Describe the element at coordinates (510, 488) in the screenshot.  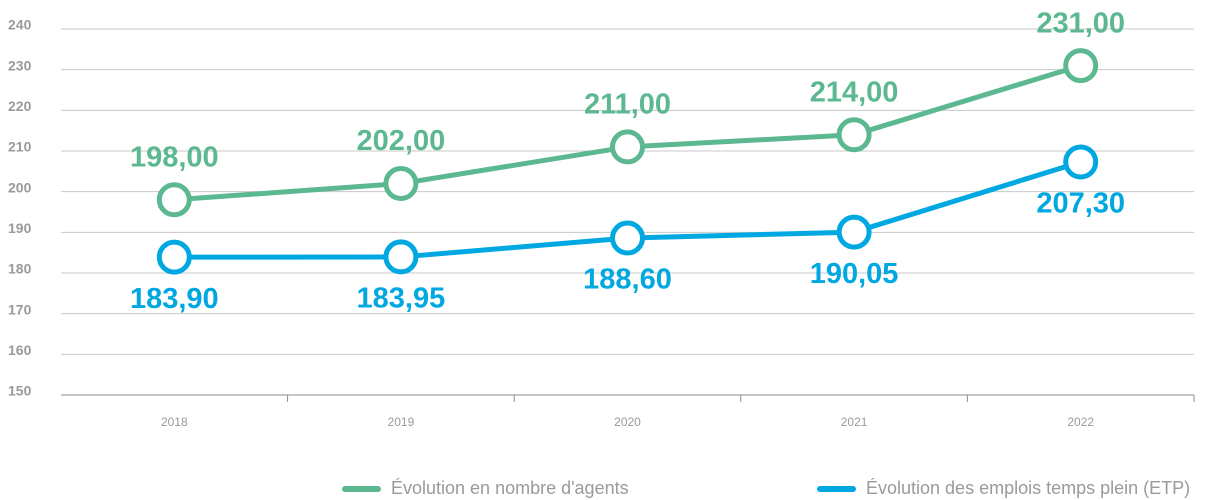
I see `legend-label: Évolution en nombre d'agents` at that location.